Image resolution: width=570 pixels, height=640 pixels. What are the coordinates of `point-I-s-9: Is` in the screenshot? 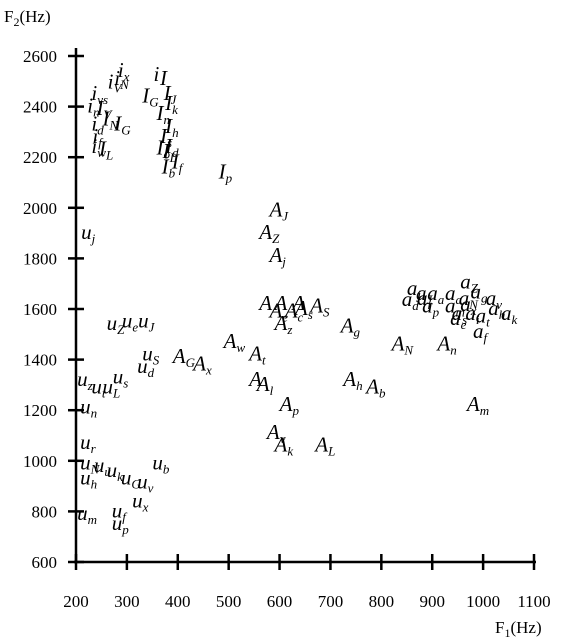 It's located at (165, 137).